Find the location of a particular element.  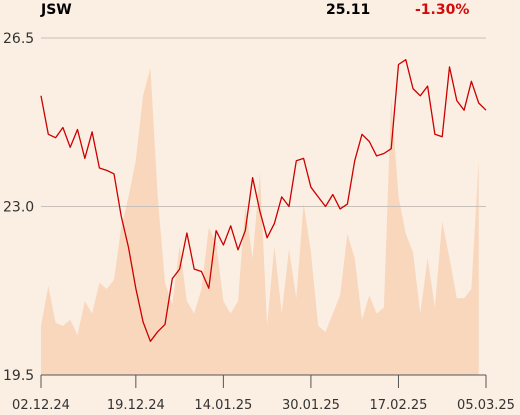

x-tick-label: 05.03.25 is located at coordinates (486, 405).